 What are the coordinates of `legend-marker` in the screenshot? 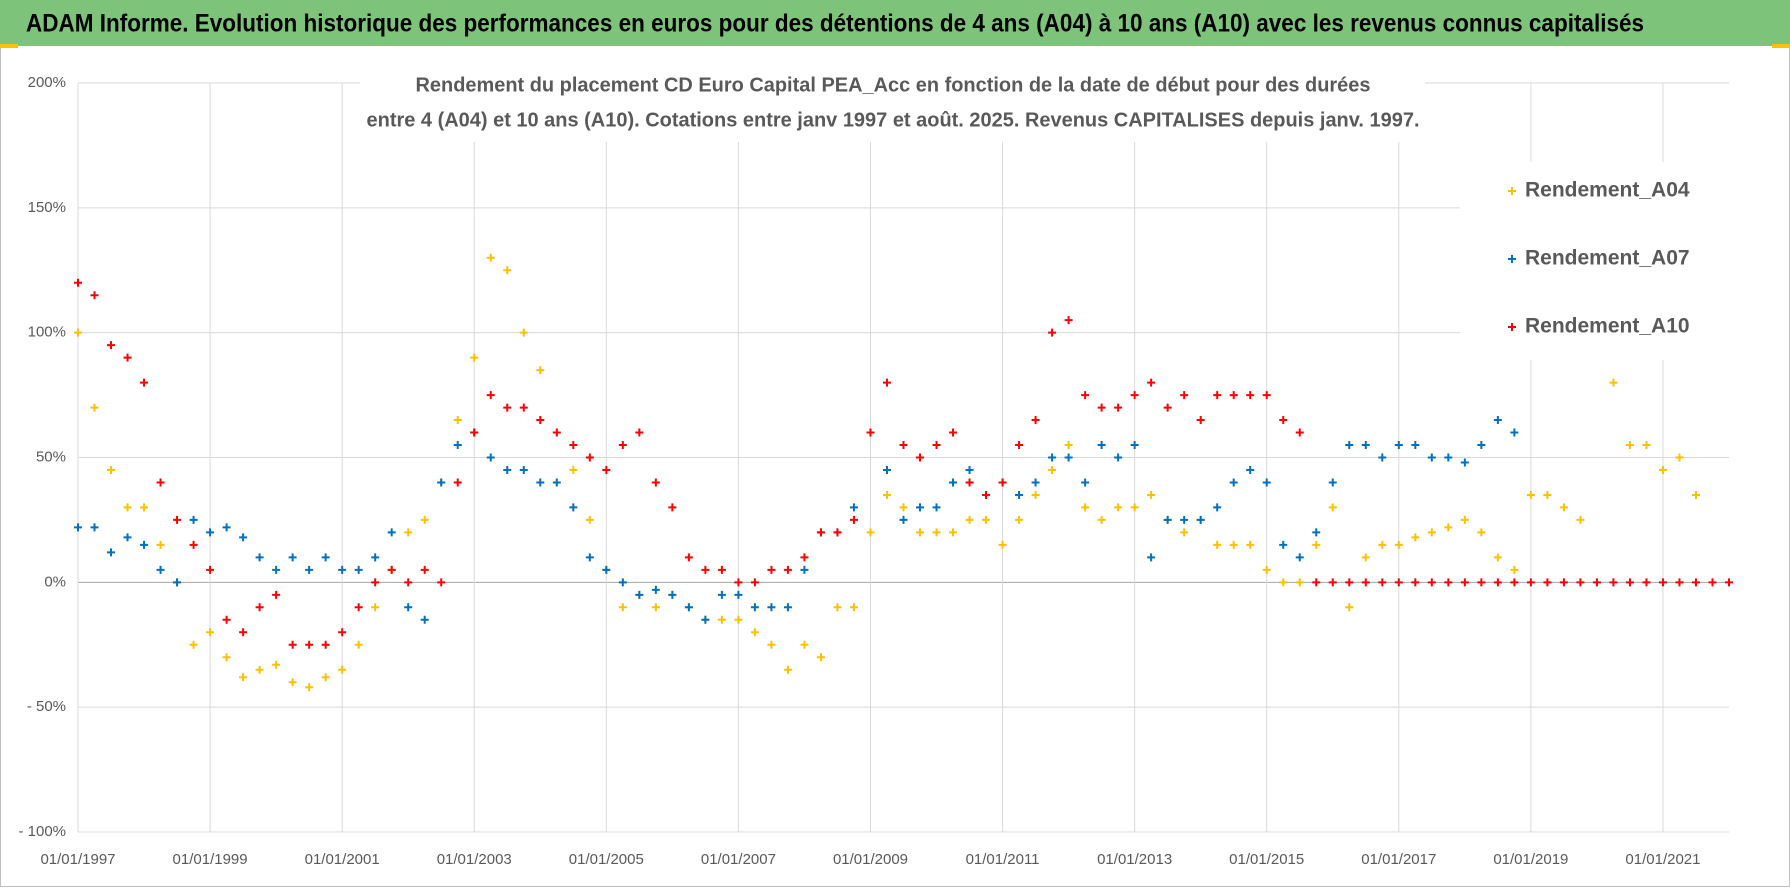 It's located at (1512, 327).